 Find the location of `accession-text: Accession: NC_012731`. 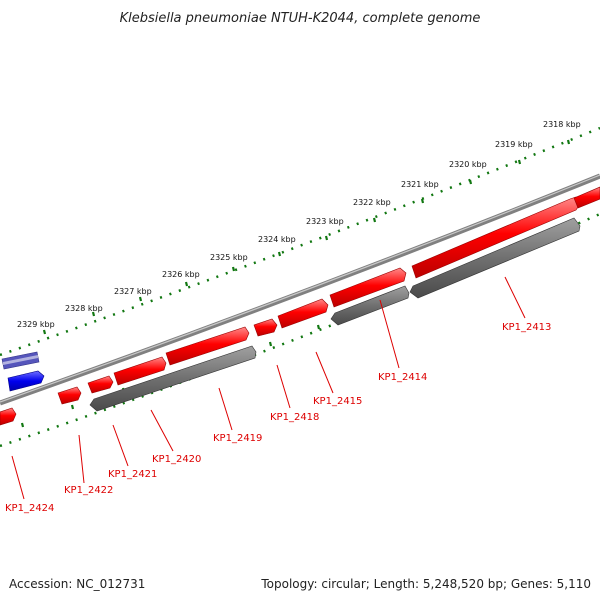

accession-text: Accession: NC_012731 is located at coordinates (77, 584).